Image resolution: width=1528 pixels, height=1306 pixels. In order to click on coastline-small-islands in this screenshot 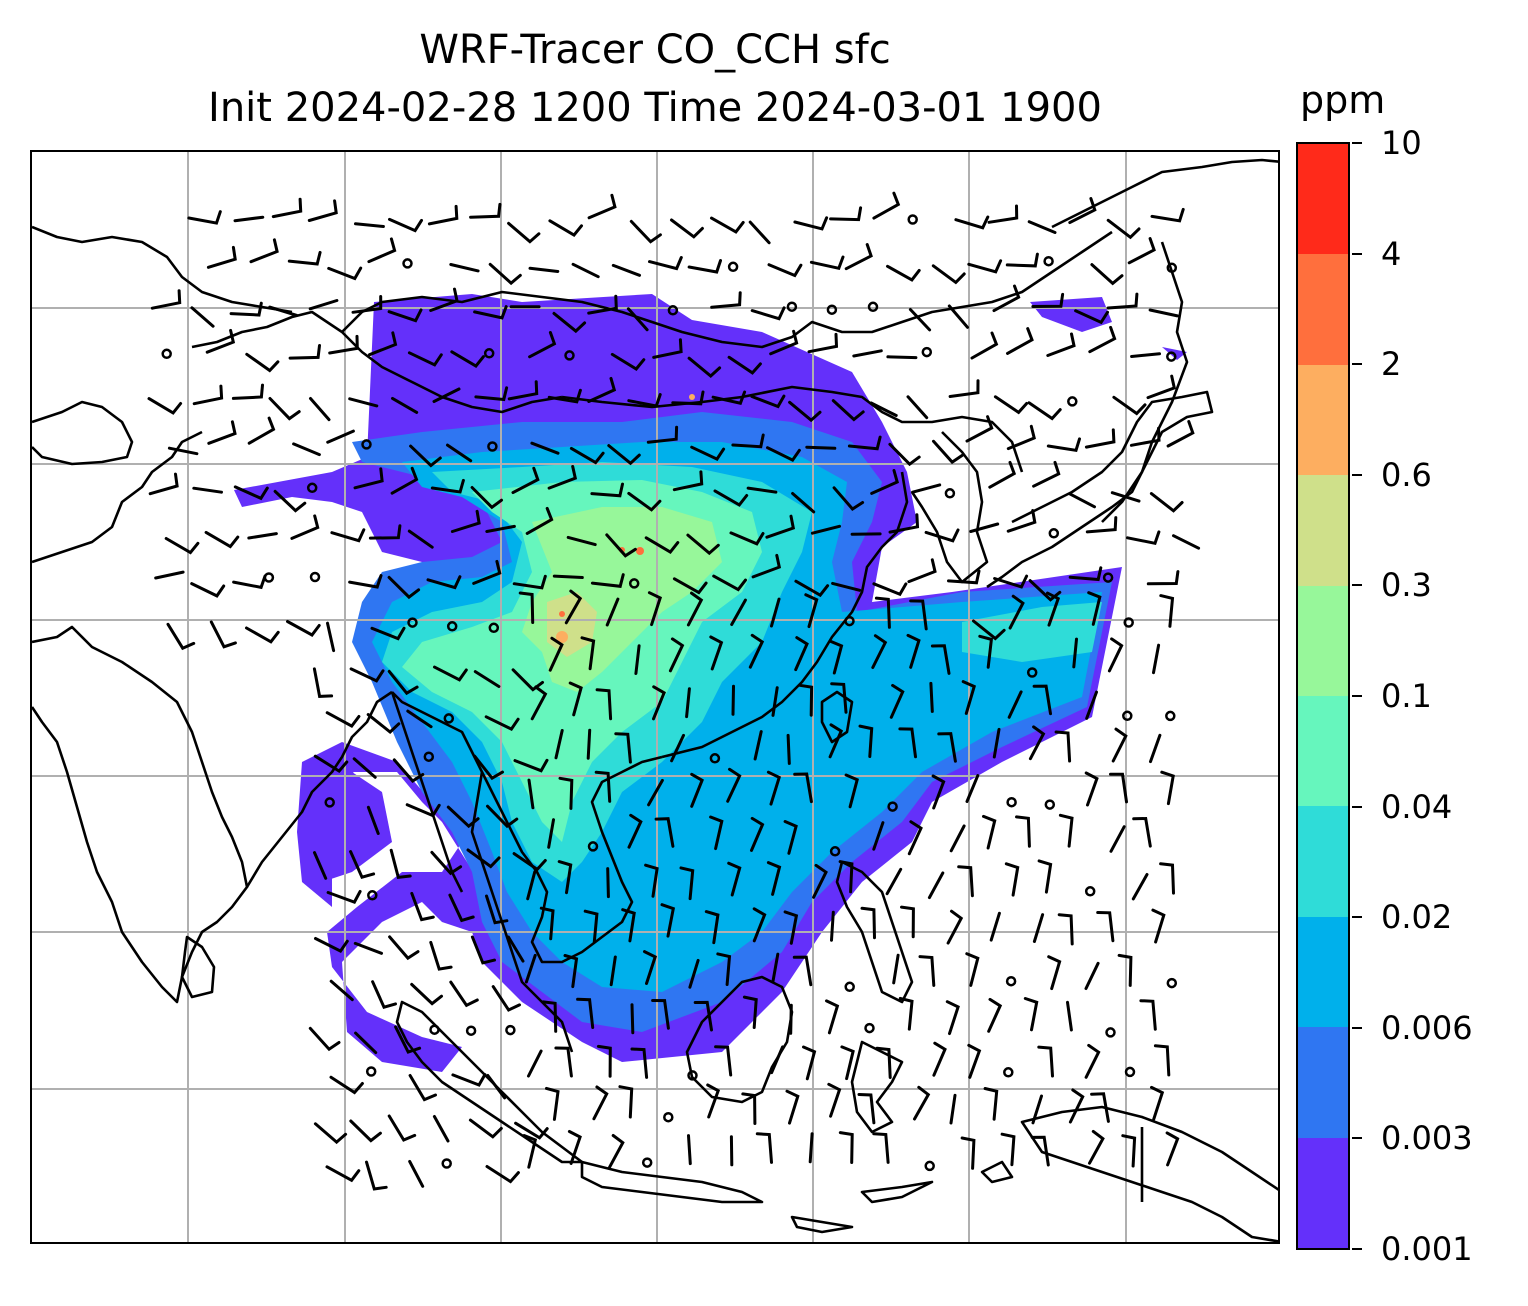, I will do `click(997, 1172)`.